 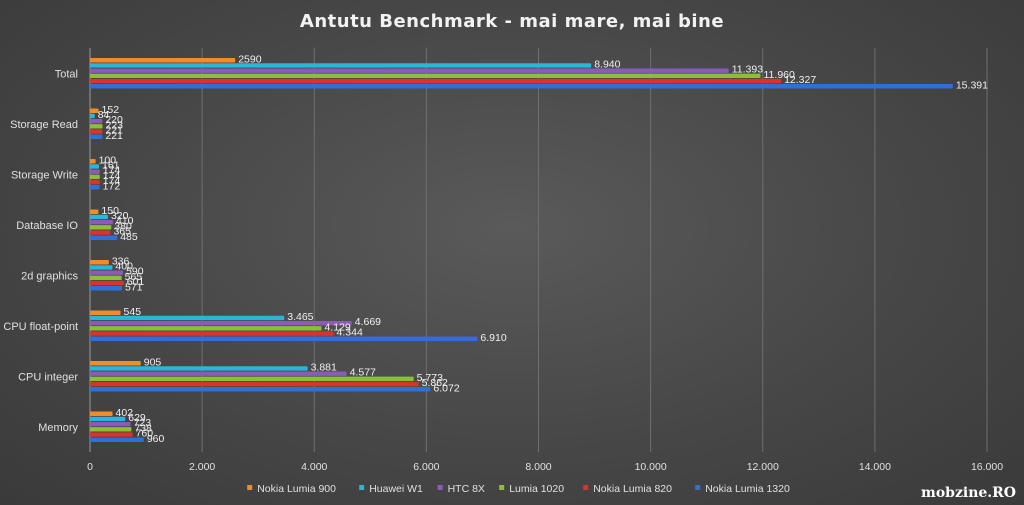 What do you see at coordinates (49, 276) in the screenshot?
I see `category-label: 2d graphics` at bounding box center [49, 276].